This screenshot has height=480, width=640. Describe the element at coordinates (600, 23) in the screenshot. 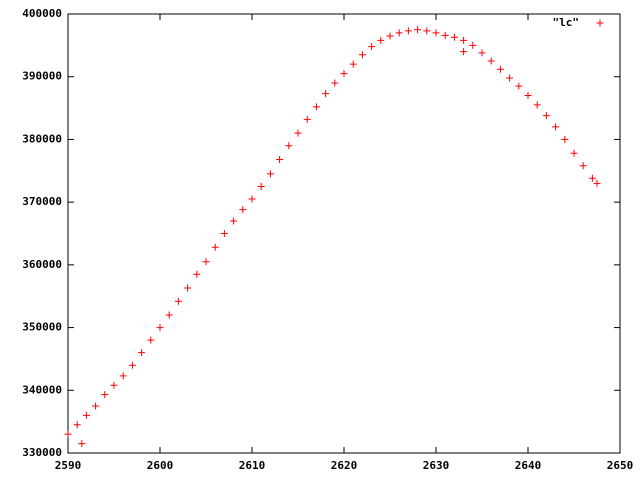

I see `legend-marker` at that location.